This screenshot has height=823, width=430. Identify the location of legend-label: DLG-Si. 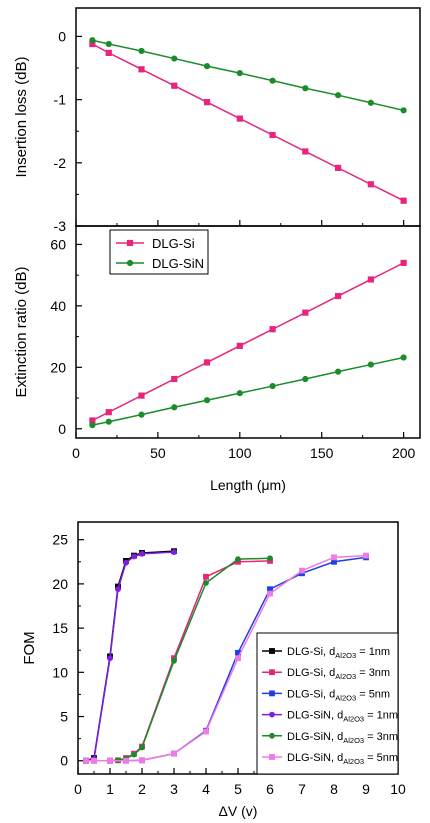
(173, 243).